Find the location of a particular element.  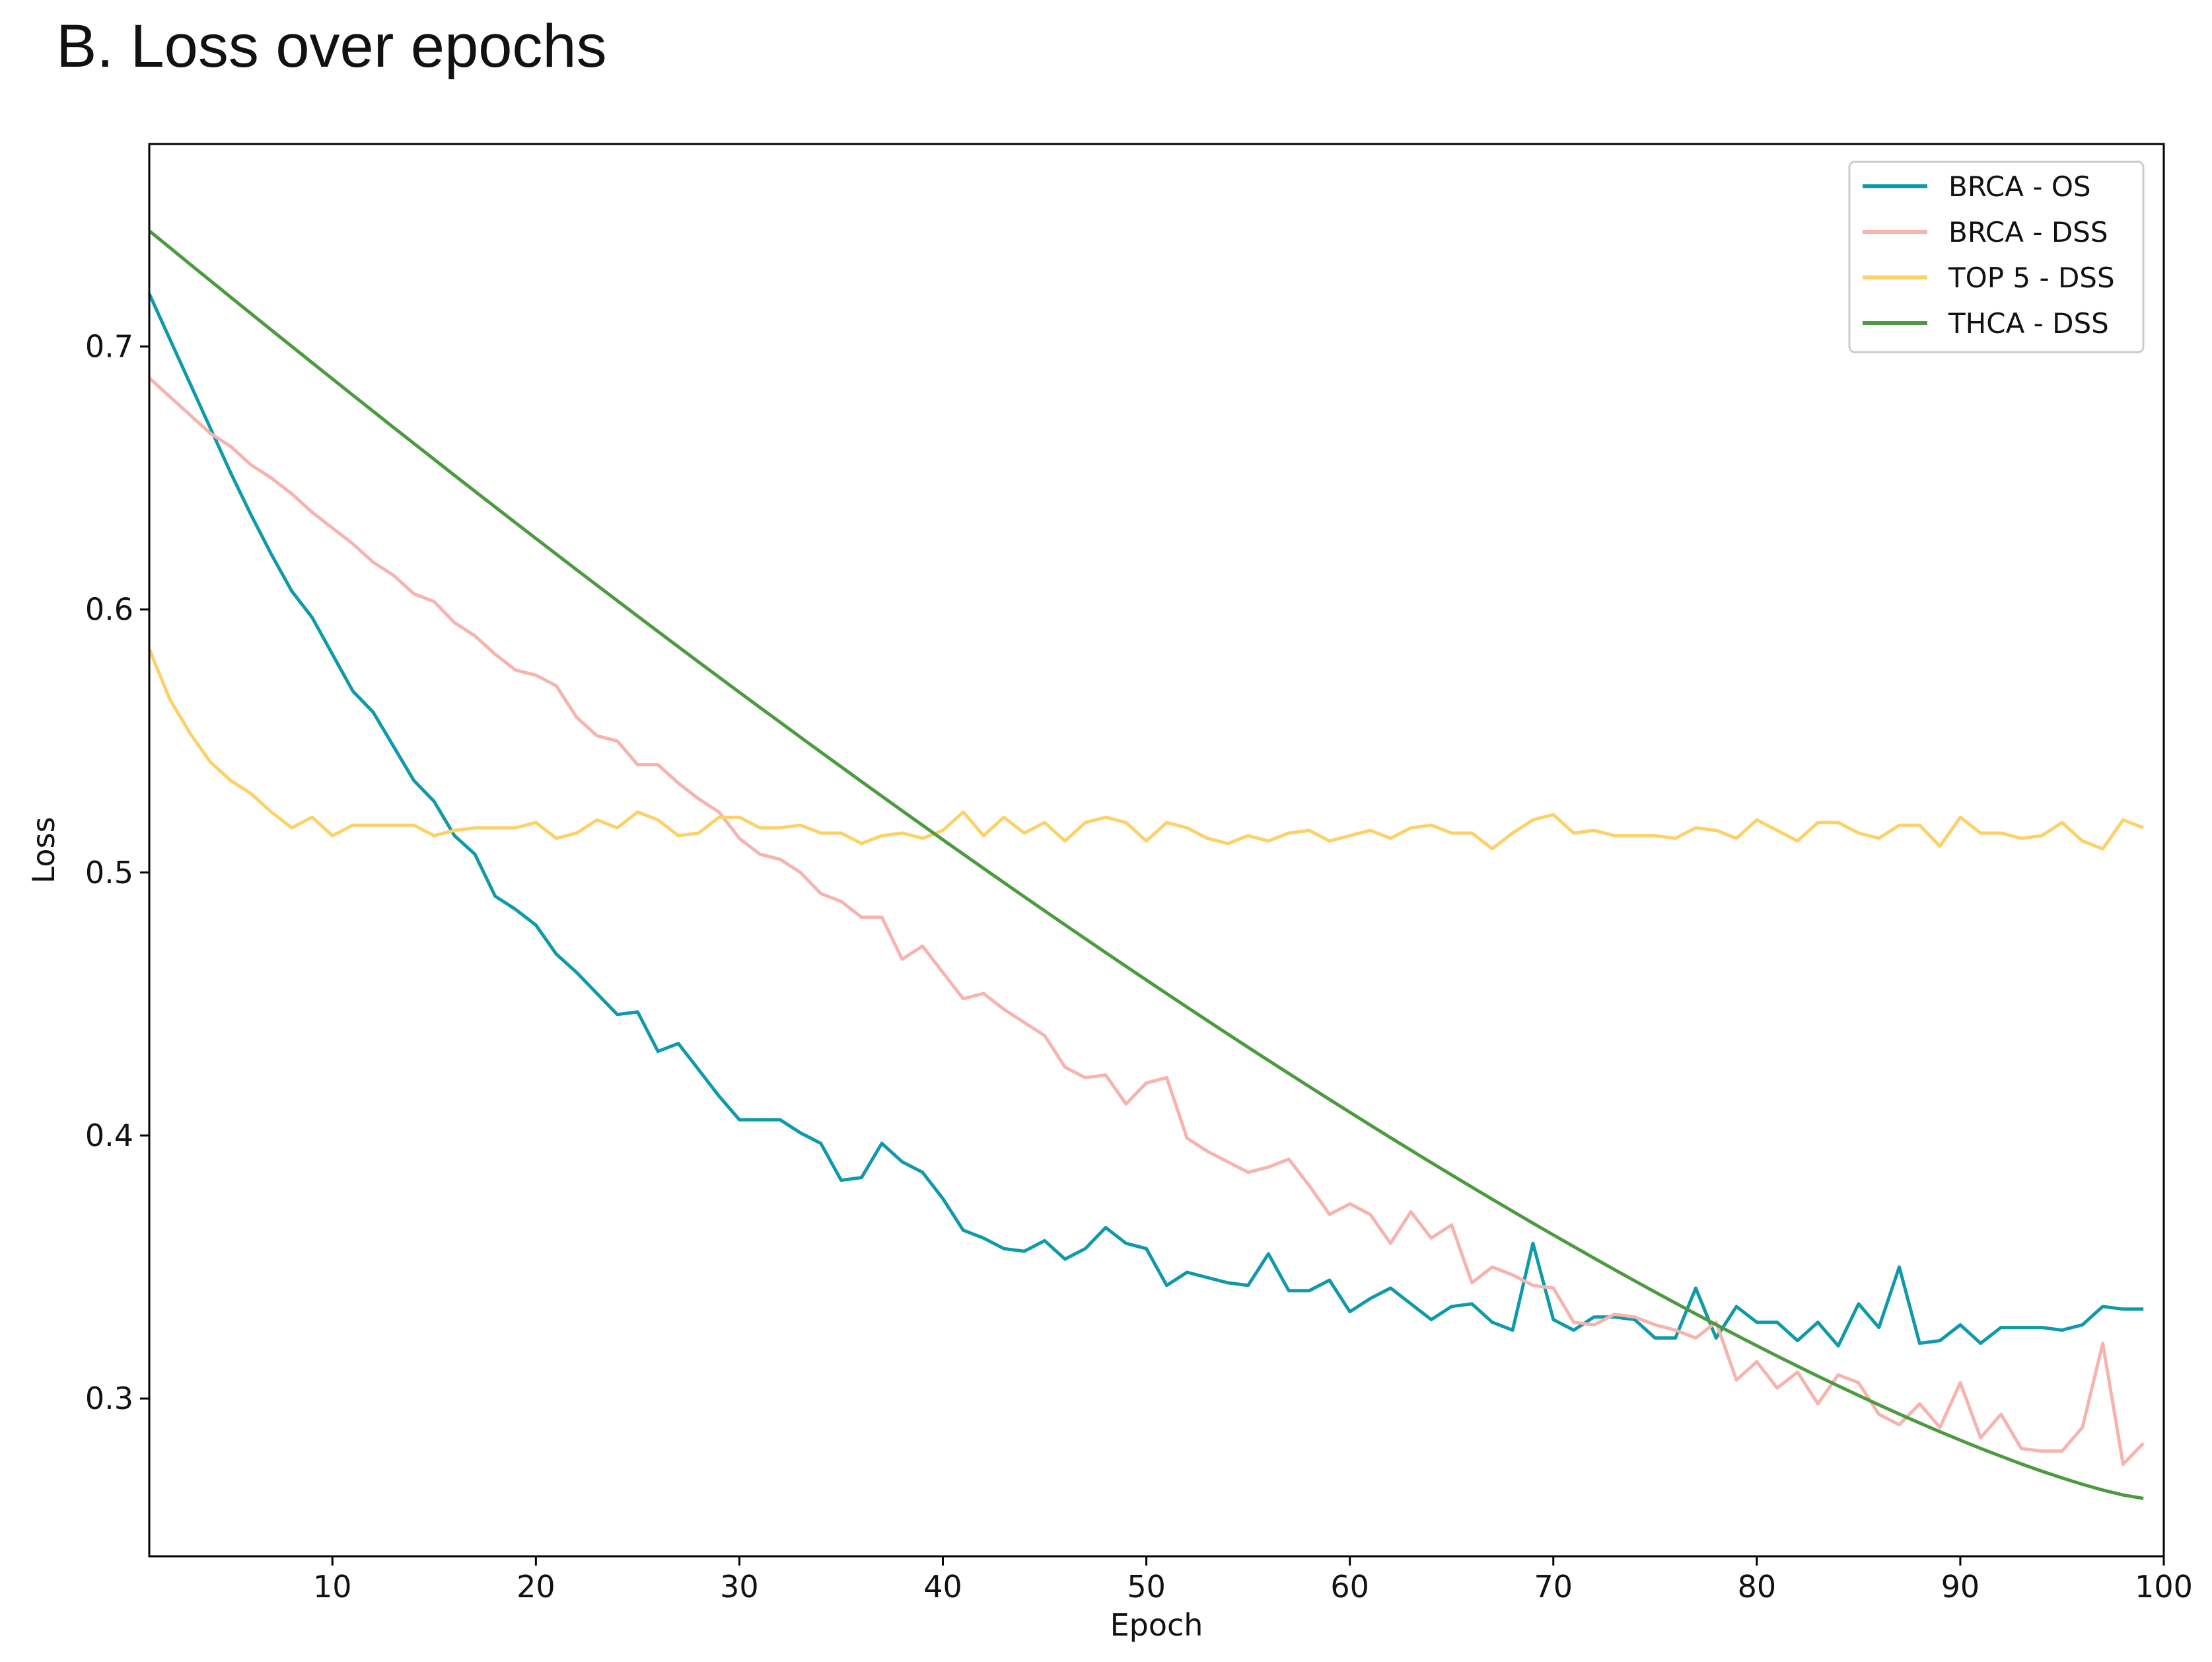

legend-label-top-5-dss: TOP 5 - DSS is located at coordinates (2031, 278).